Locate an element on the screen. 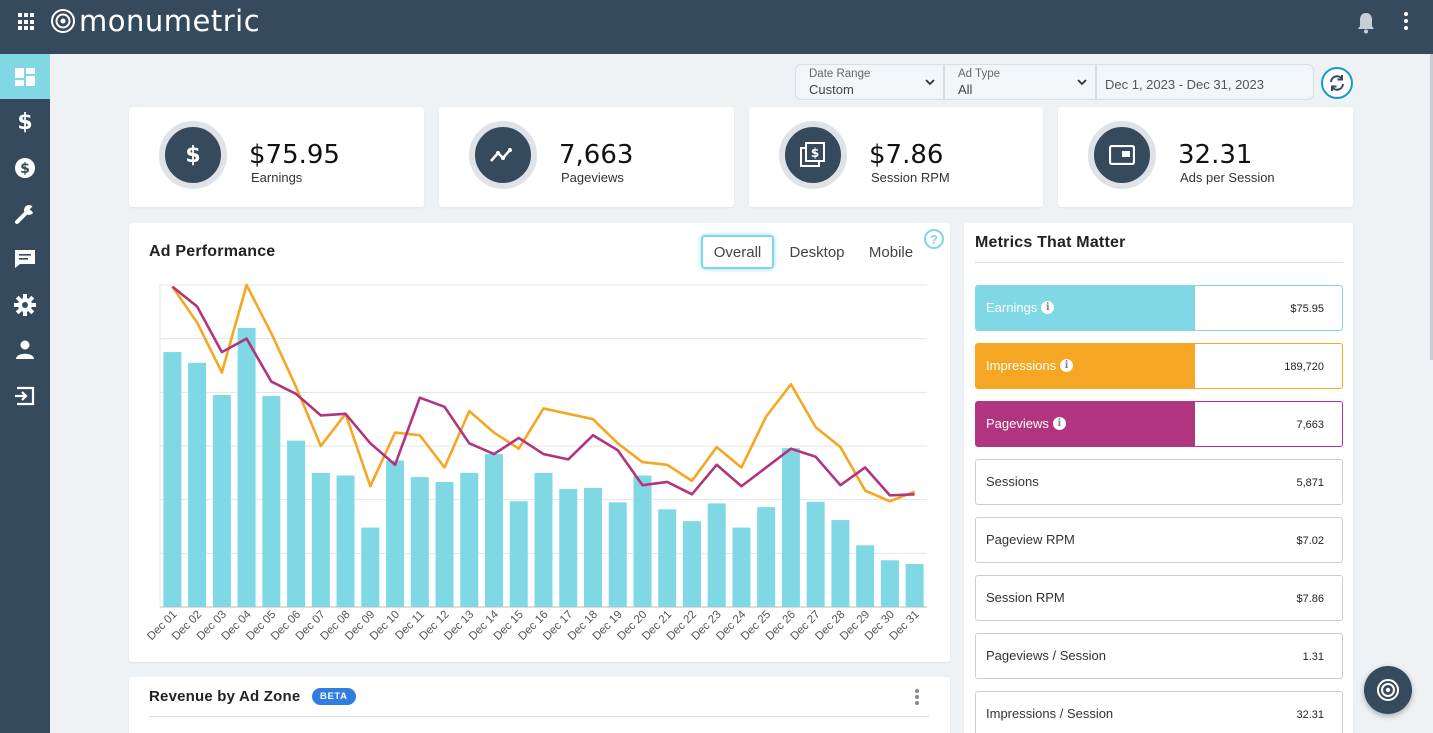  metric-value: 32.31 is located at coordinates (1310, 715).